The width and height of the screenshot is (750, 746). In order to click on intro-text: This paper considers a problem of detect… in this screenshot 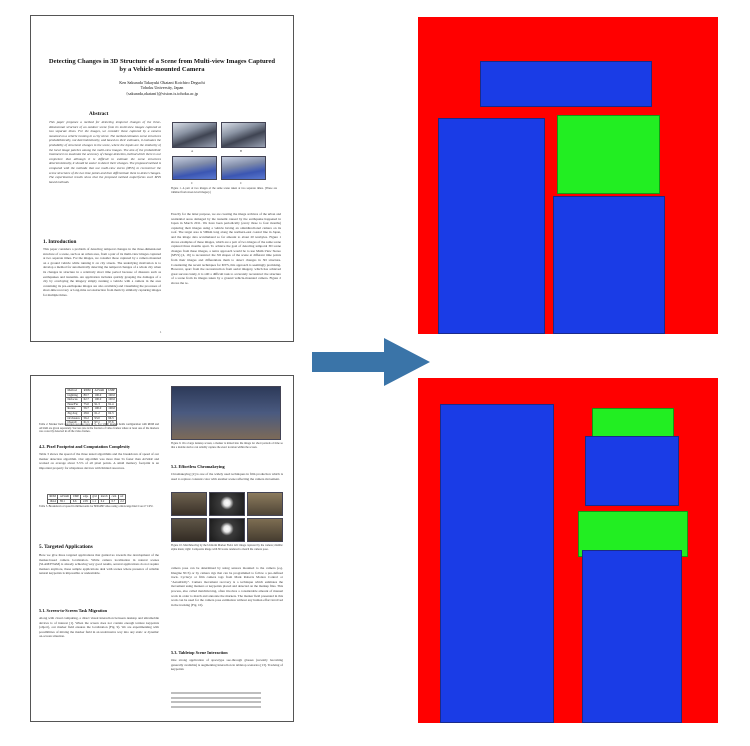, I will do `click(102, 272)`.